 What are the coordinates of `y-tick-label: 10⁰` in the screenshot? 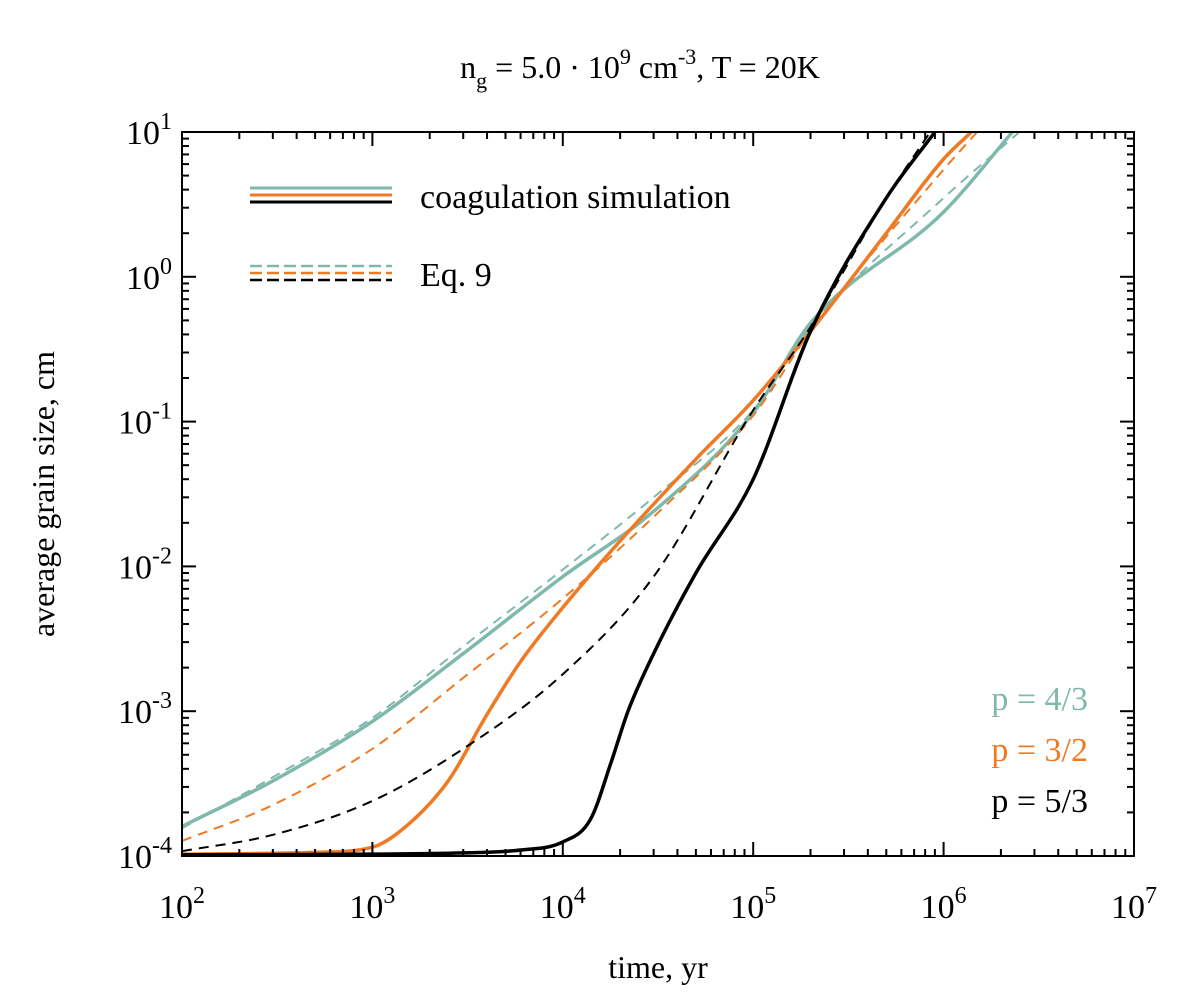 It's located at (149, 275).